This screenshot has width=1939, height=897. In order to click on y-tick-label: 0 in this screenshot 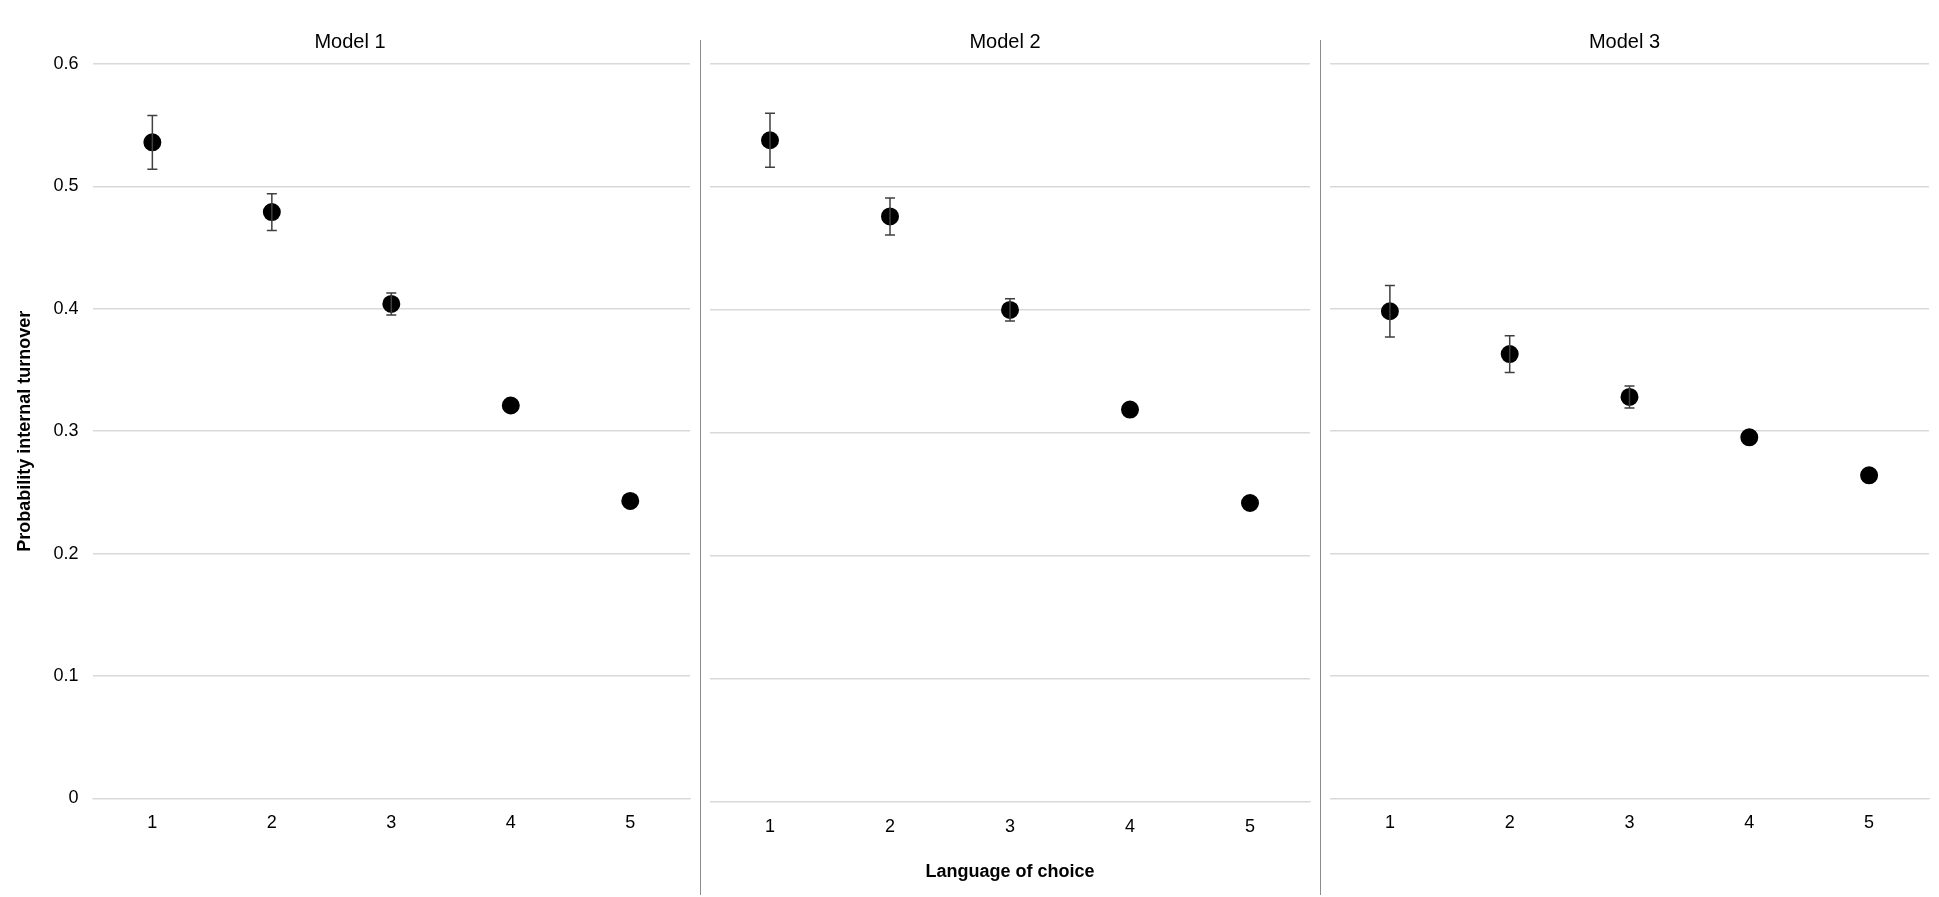, I will do `click(73, 797)`.